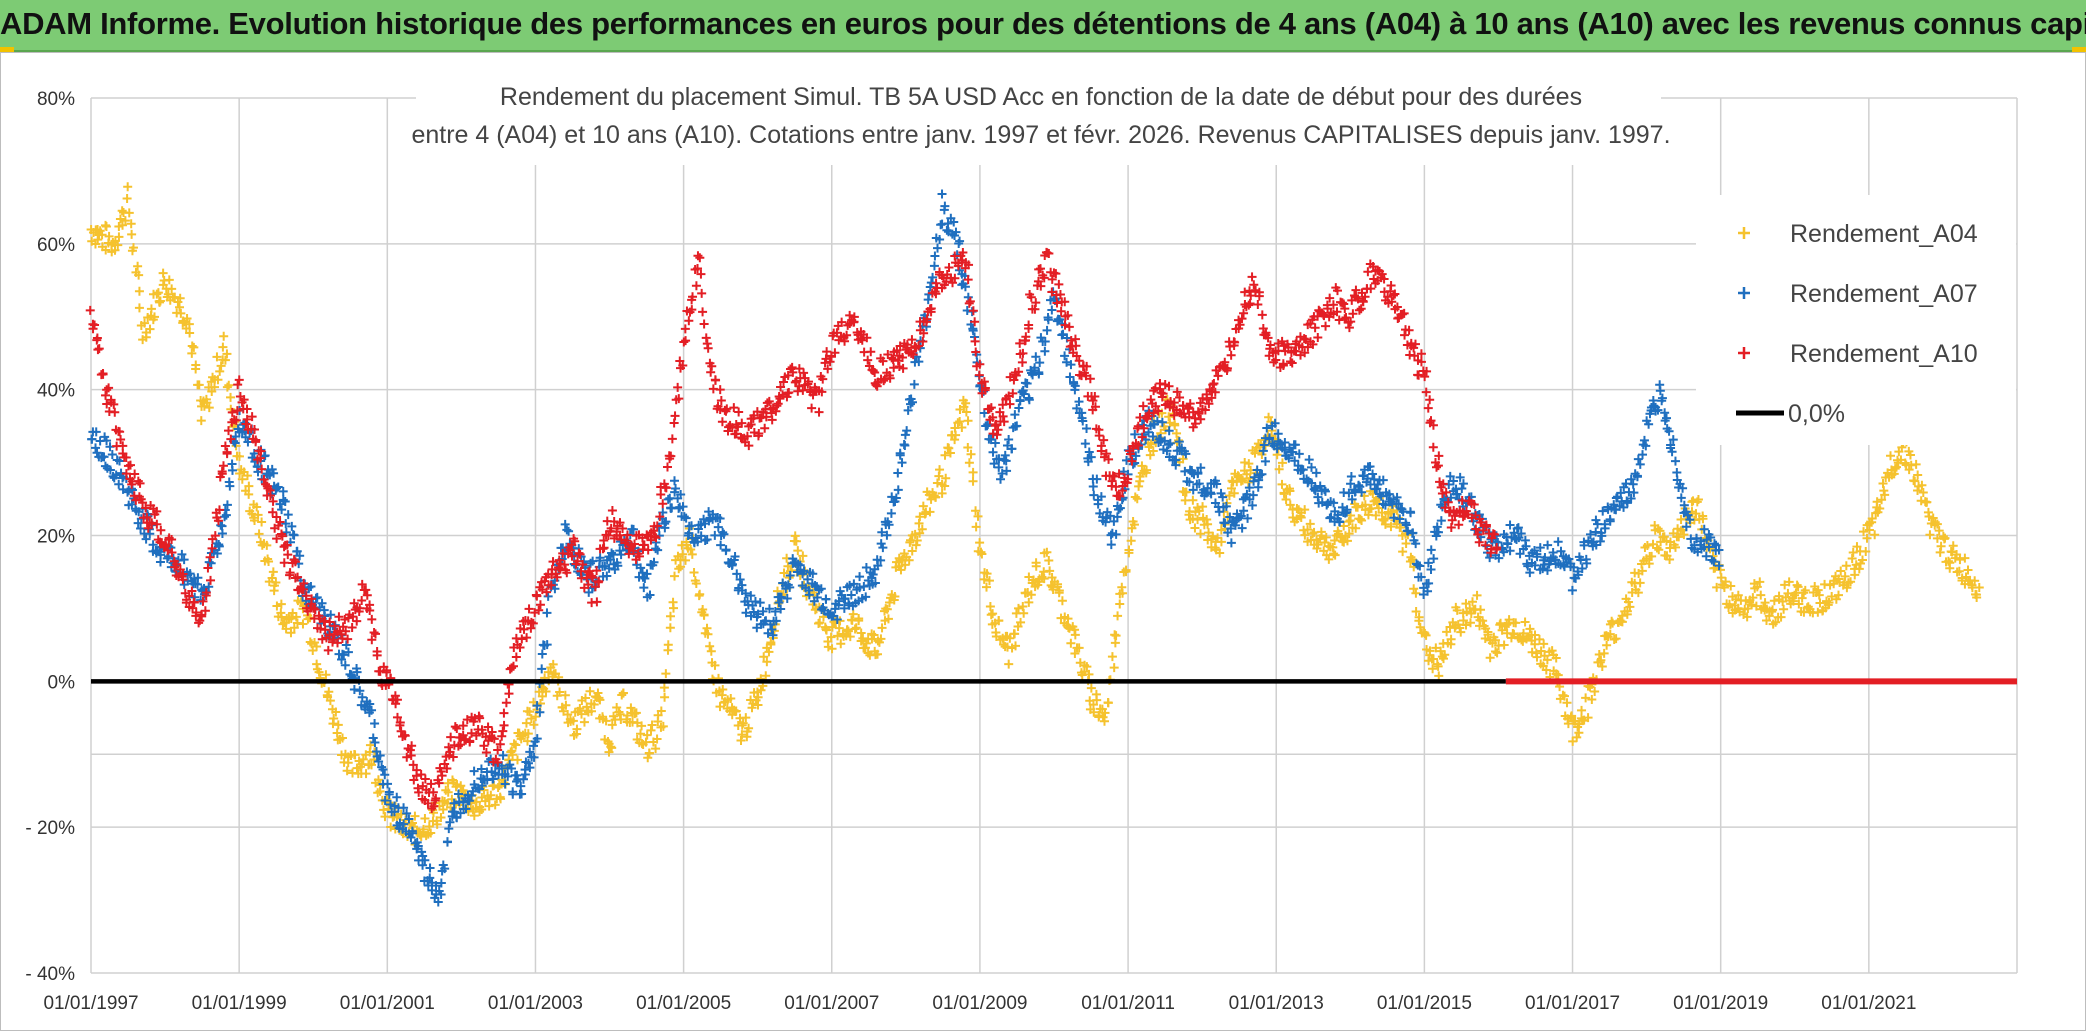 This screenshot has width=2086, height=1031. Describe the element at coordinates (56, 245) in the screenshot. I see `y-tick-label: 60%` at that location.